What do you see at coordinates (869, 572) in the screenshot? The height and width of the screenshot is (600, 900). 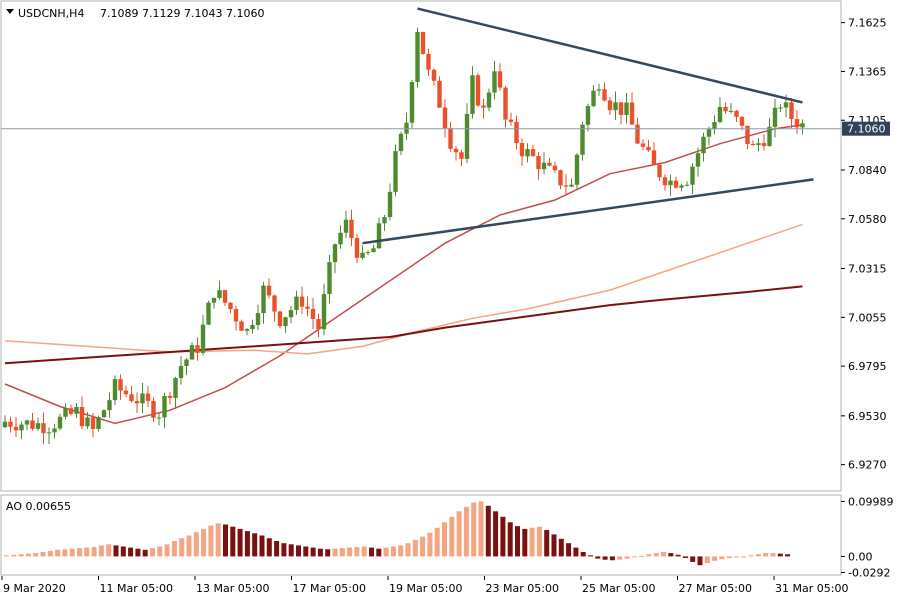 I see `ao-tick-label: -0.0292` at bounding box center [869, 572].